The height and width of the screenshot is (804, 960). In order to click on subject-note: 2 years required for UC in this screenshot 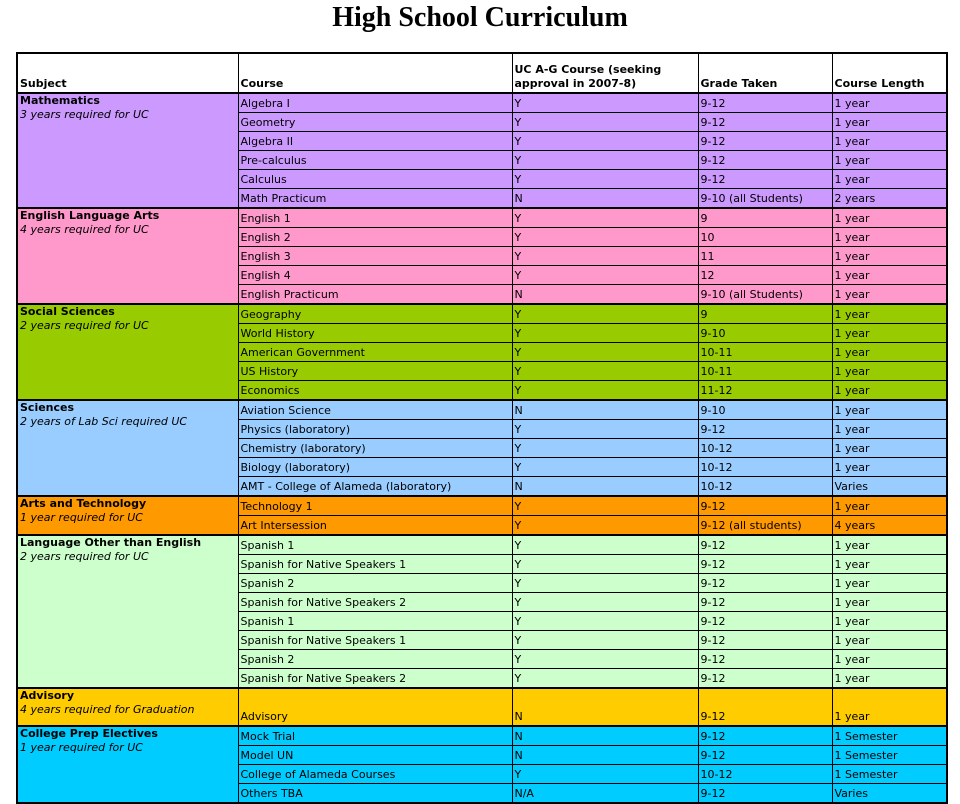, I will do `click(84, 325)`.